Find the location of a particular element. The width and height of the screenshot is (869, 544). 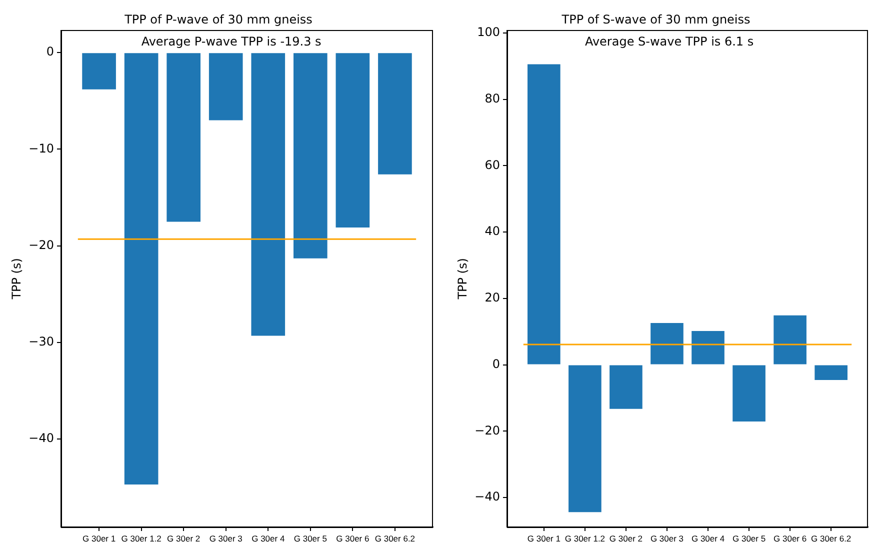

y-tick-label: −30 is located at coordinates (41, 341).